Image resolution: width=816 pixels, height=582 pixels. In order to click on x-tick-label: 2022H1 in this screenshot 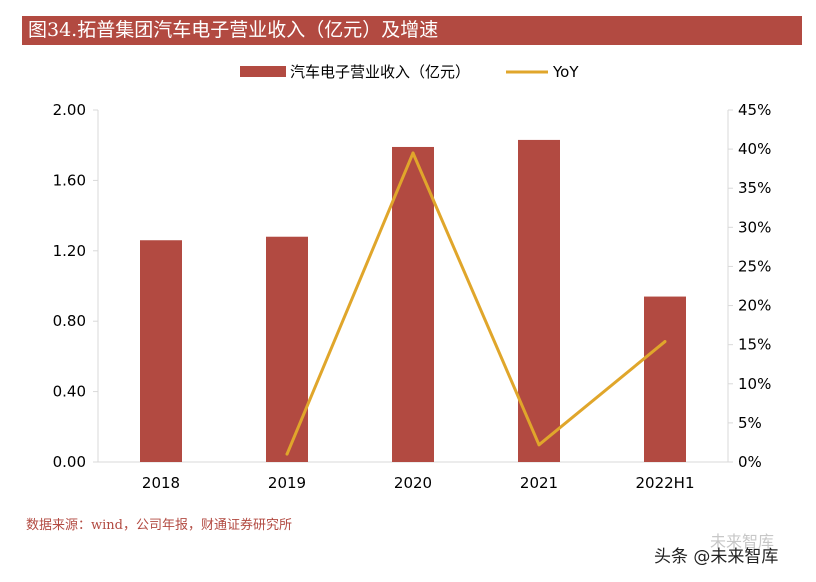, I will do `click(665, 483)`.